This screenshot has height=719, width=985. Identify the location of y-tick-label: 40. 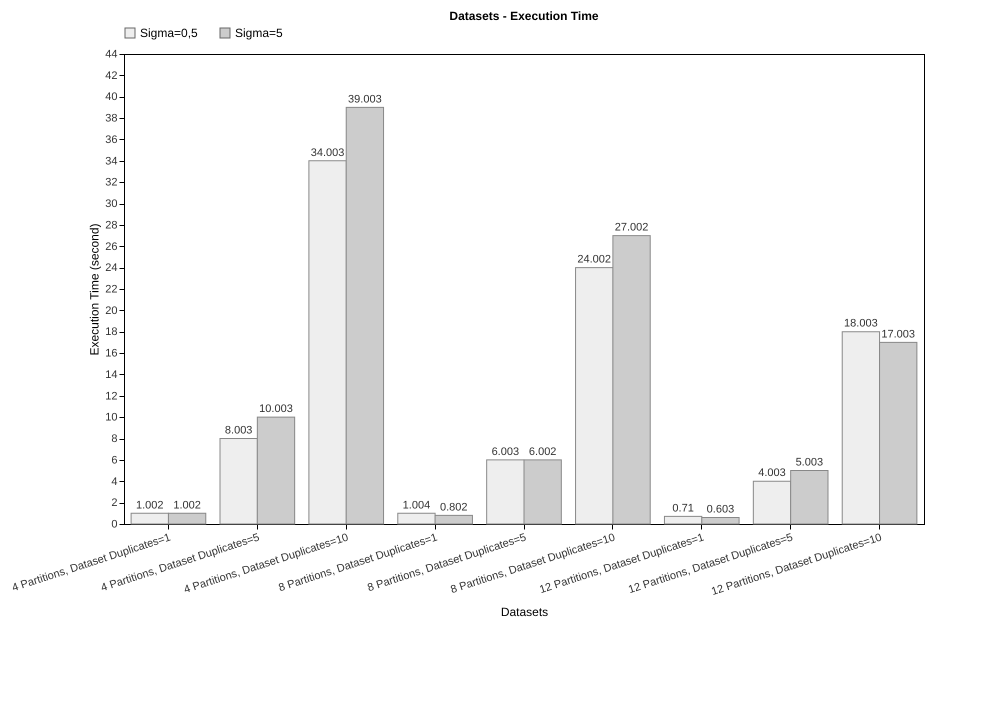
(111, 97).